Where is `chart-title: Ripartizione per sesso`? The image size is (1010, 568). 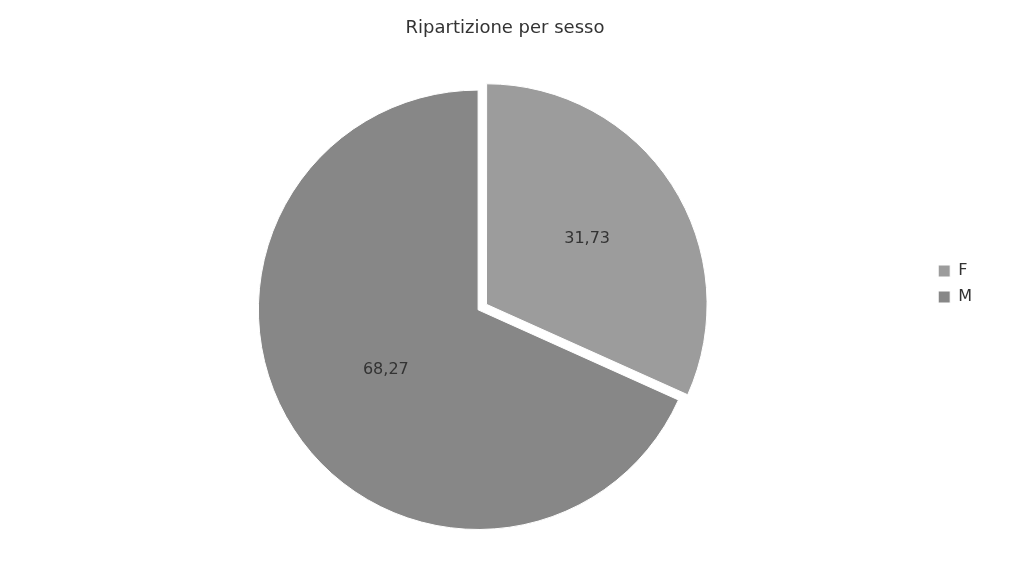 chart-title: Ripartizione per sesso is located at coordinates (505, 27).